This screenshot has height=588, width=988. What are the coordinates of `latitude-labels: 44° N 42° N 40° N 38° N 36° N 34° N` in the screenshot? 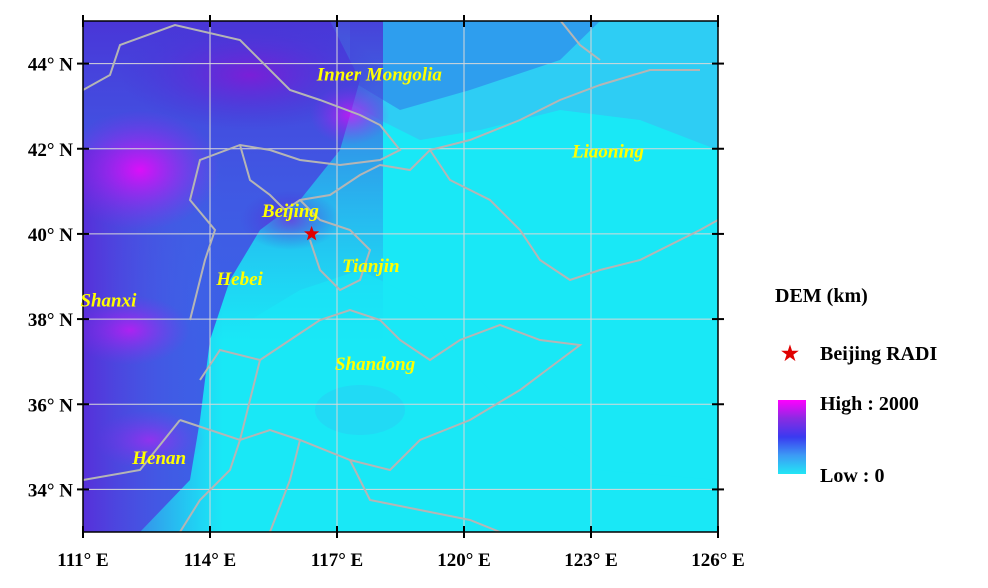 It's located at (50, 278).